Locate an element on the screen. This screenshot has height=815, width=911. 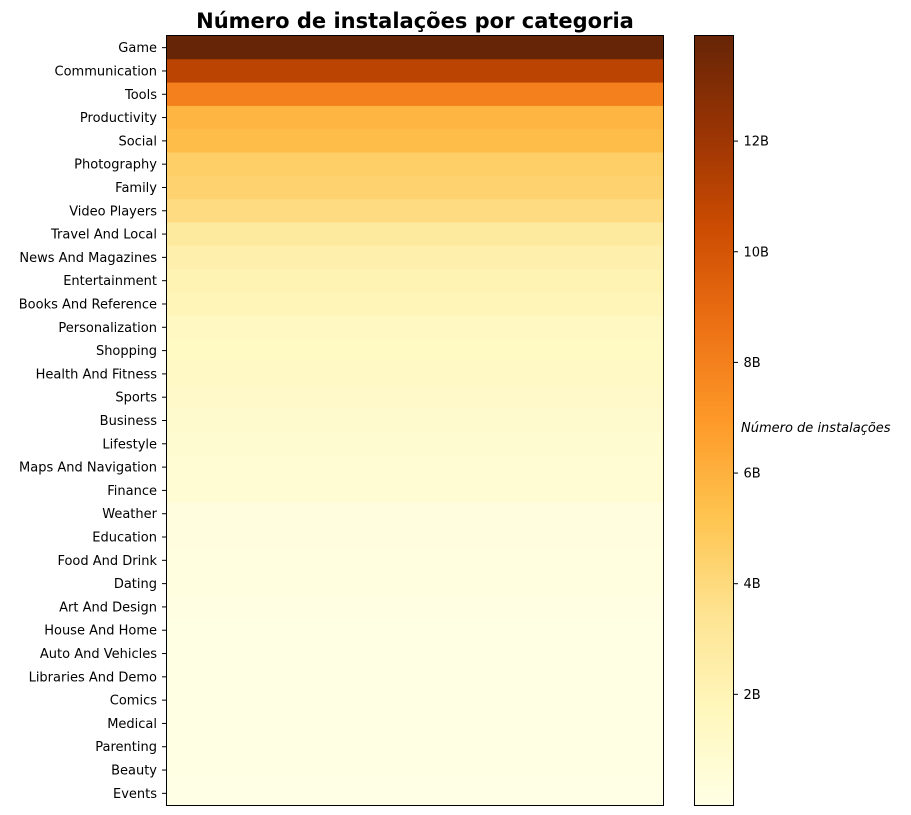
y-tick-label: Books And Reference is located at coordinates (88, 304).